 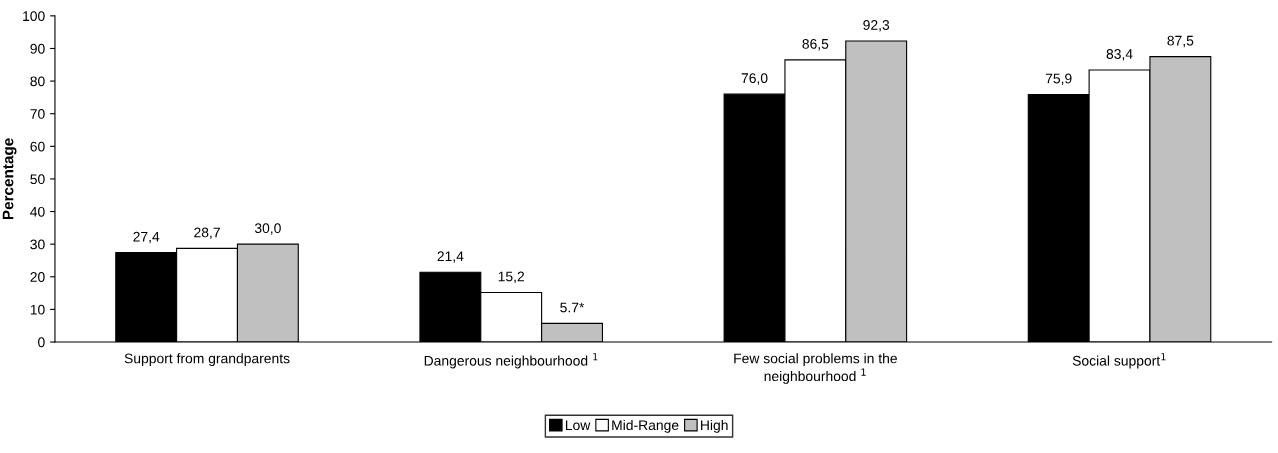 What do you see at coordinates (1119, 55) in the screenshot?
I see `data-label: 83,4` at bounding box center [1119, 55].